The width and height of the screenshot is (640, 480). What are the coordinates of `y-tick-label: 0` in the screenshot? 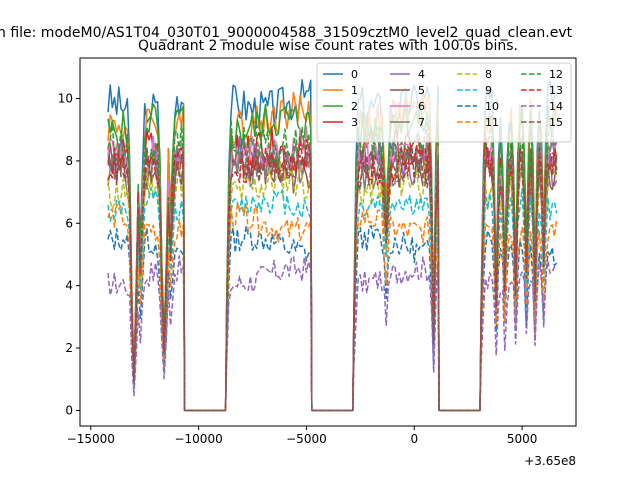 It's located at (69, 410).